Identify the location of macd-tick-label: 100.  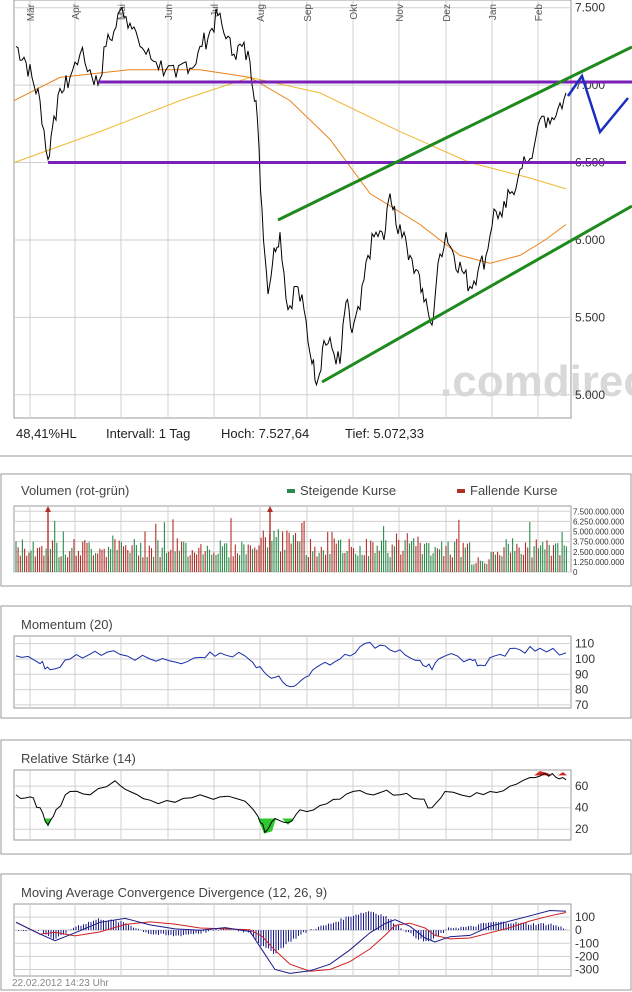
(585, 917).